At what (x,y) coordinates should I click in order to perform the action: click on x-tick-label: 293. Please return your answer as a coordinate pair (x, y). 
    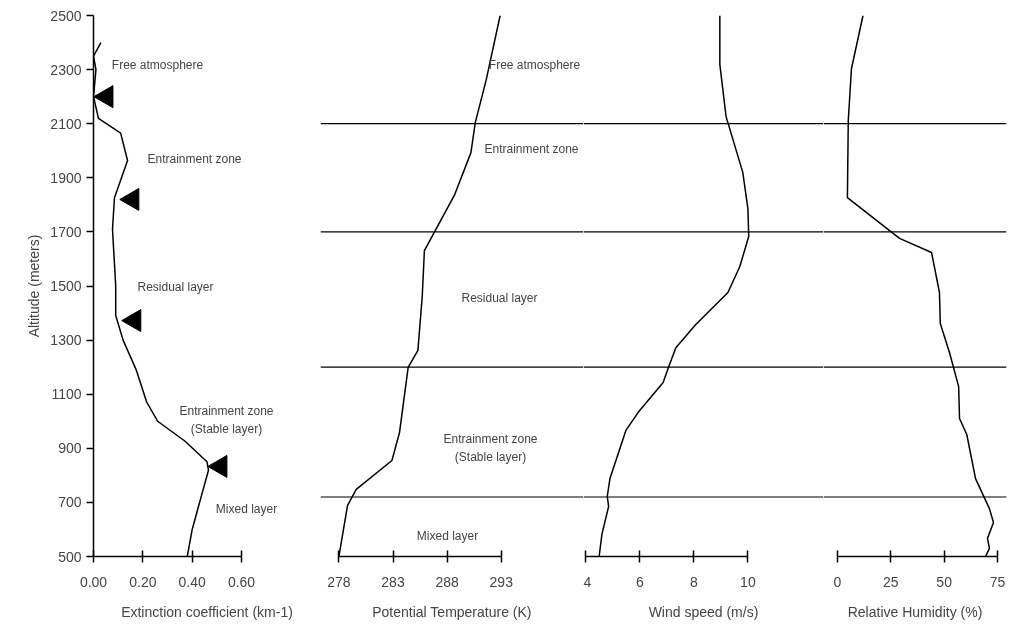
    Looking at the image, I should click on (501, 581).